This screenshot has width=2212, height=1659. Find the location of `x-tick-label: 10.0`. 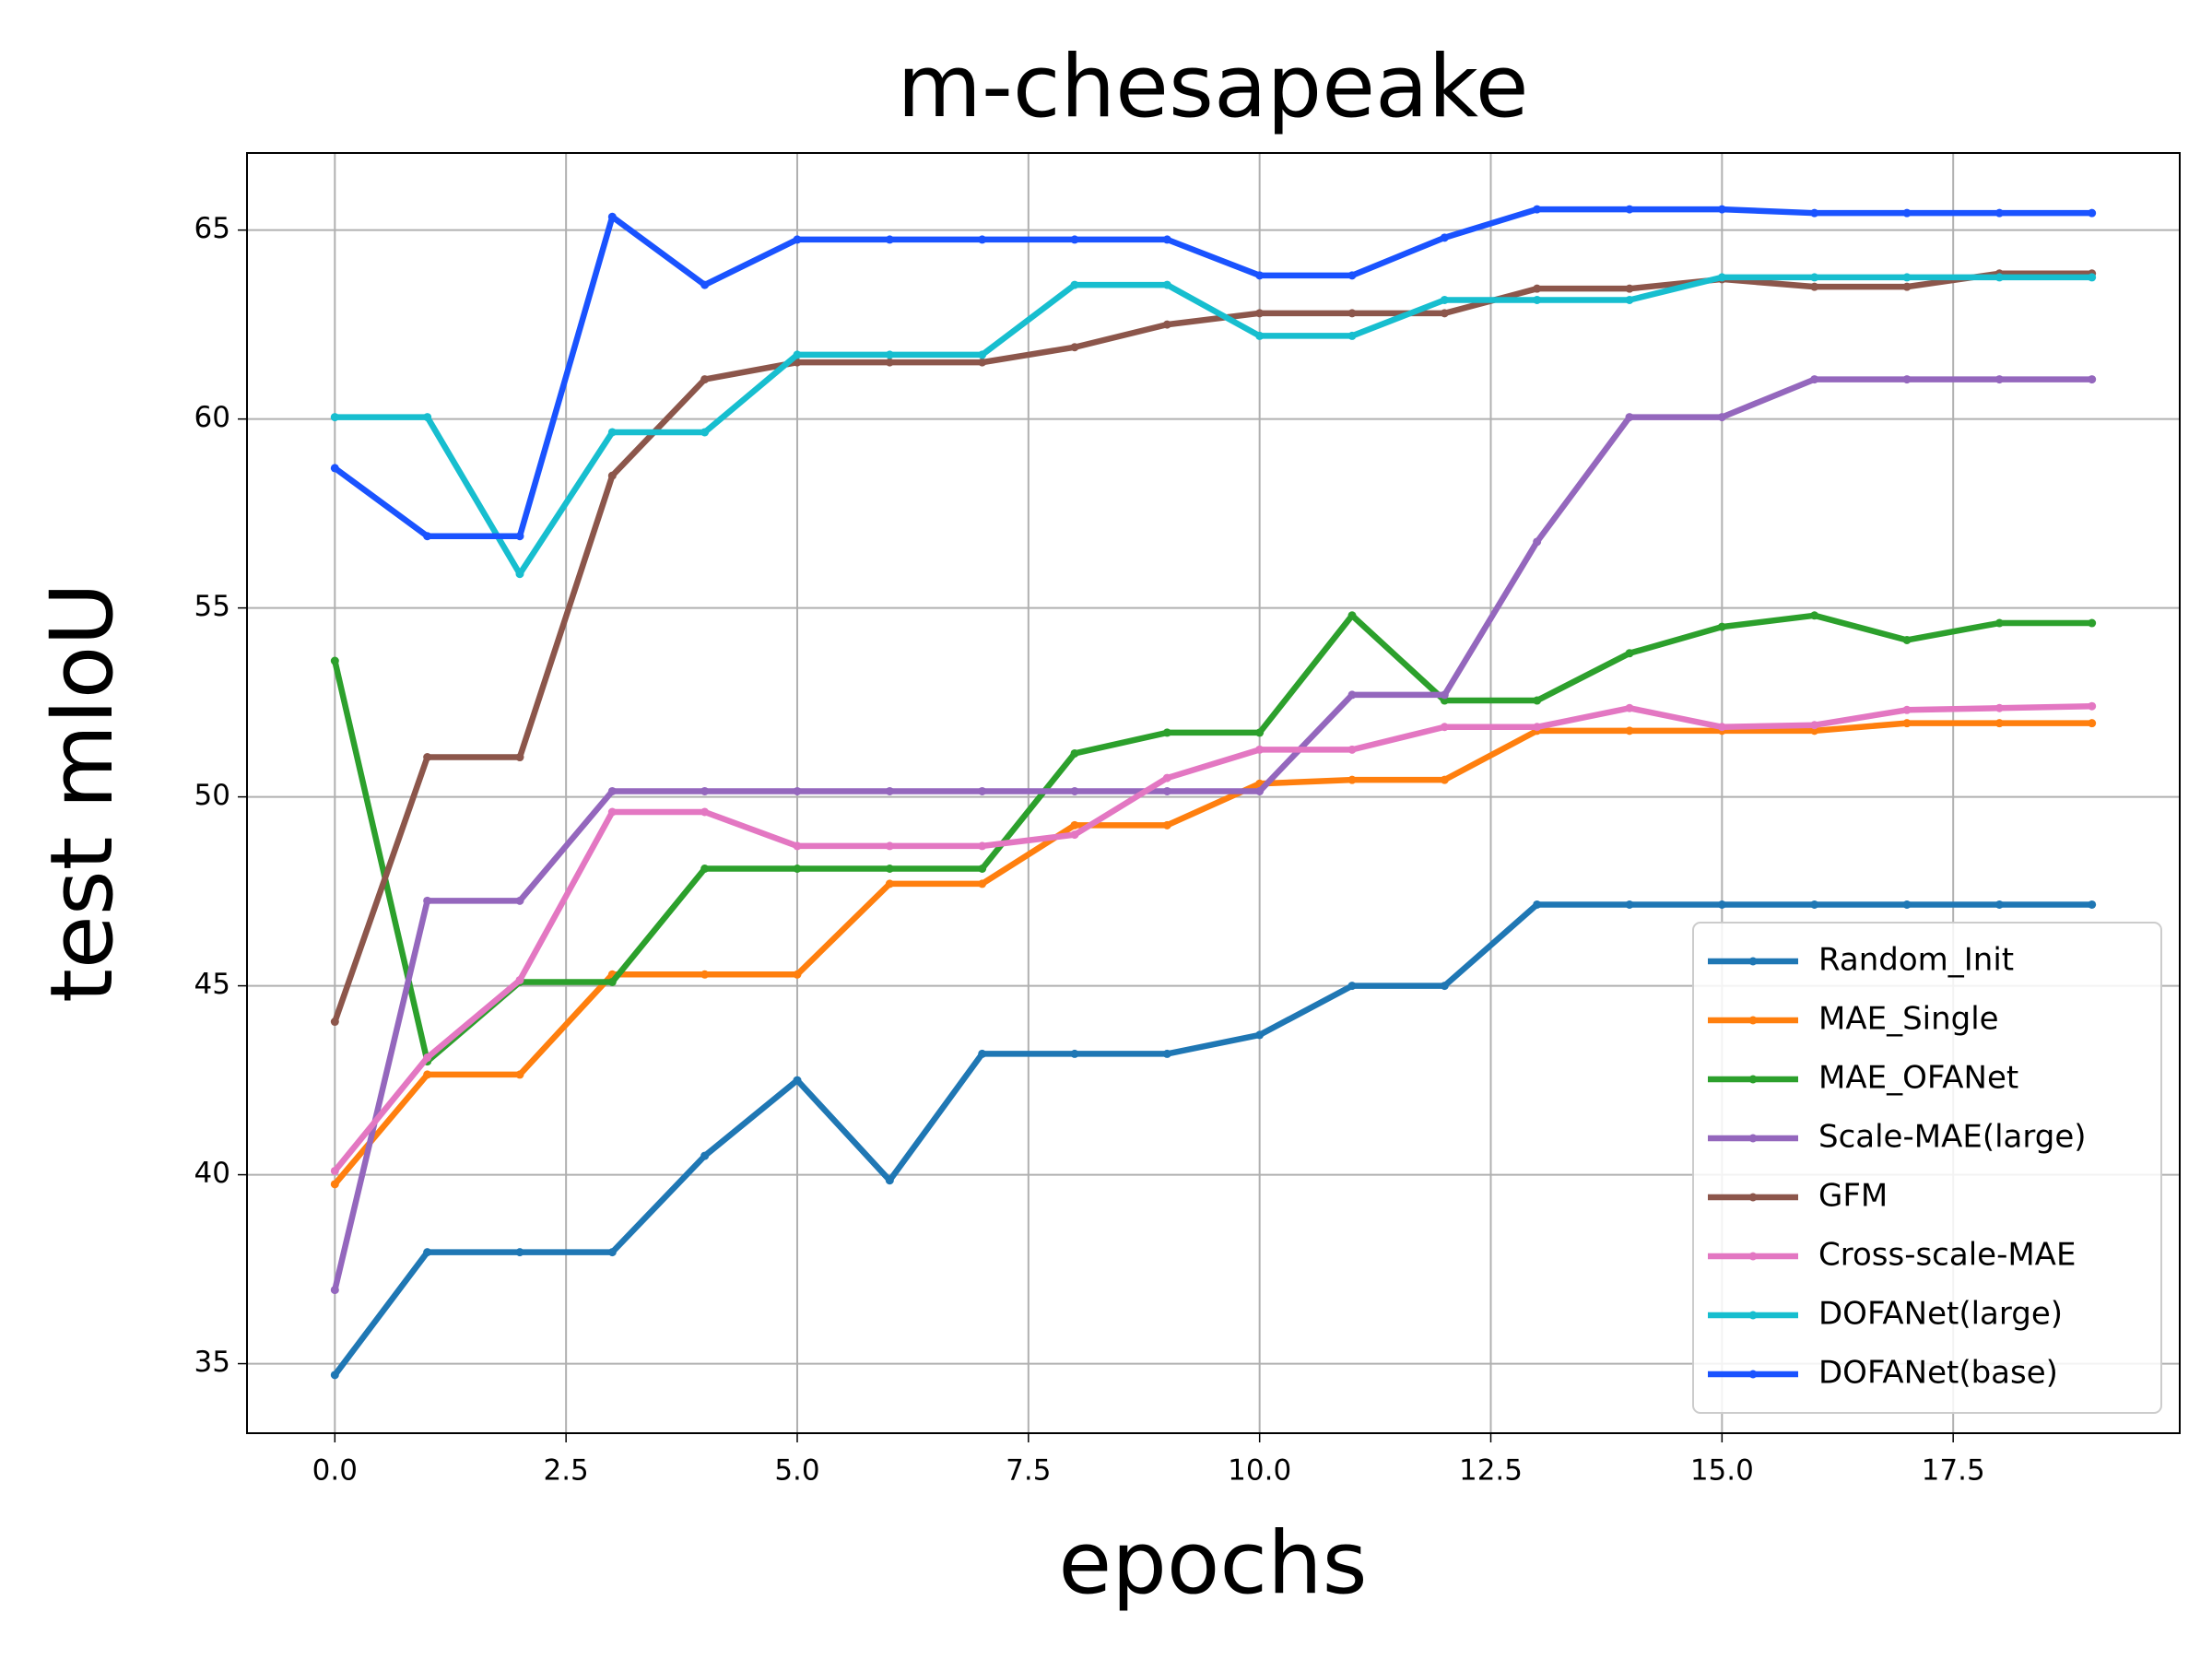

x-tick-label: 10.0 is located at coordinates (1259, 1471).